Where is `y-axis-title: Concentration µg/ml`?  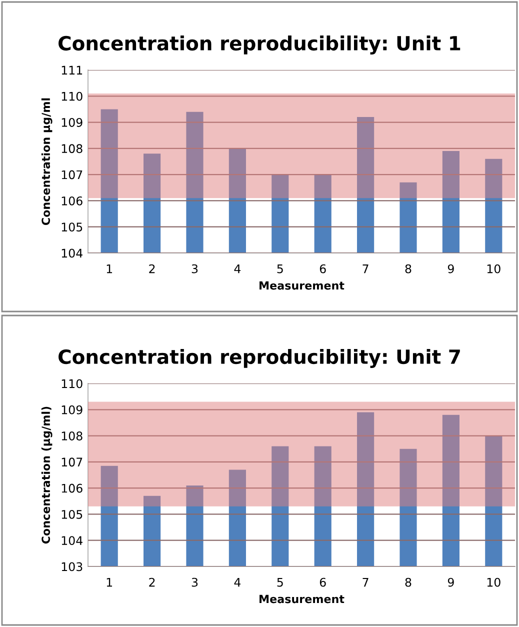
y-axis-title: Concentration µg/ml is located at coordinates (46, 162).